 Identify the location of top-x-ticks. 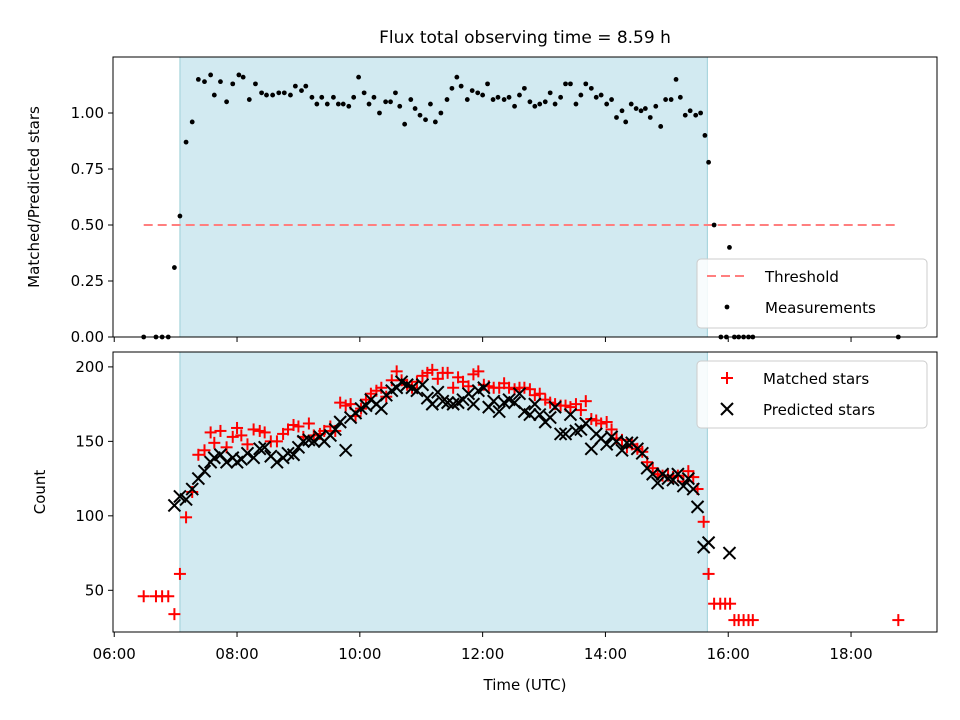
(482, 339).